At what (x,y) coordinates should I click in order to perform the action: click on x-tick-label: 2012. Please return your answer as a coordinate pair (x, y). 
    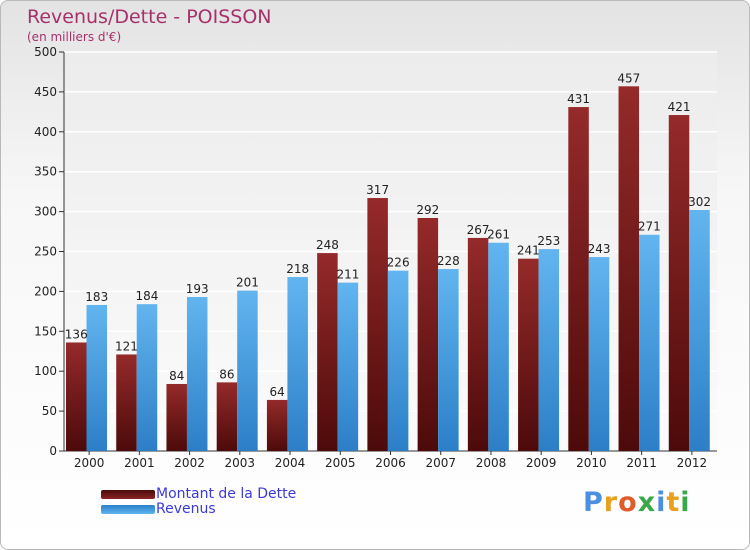
    Looking at the image, I should click on (692, 463).